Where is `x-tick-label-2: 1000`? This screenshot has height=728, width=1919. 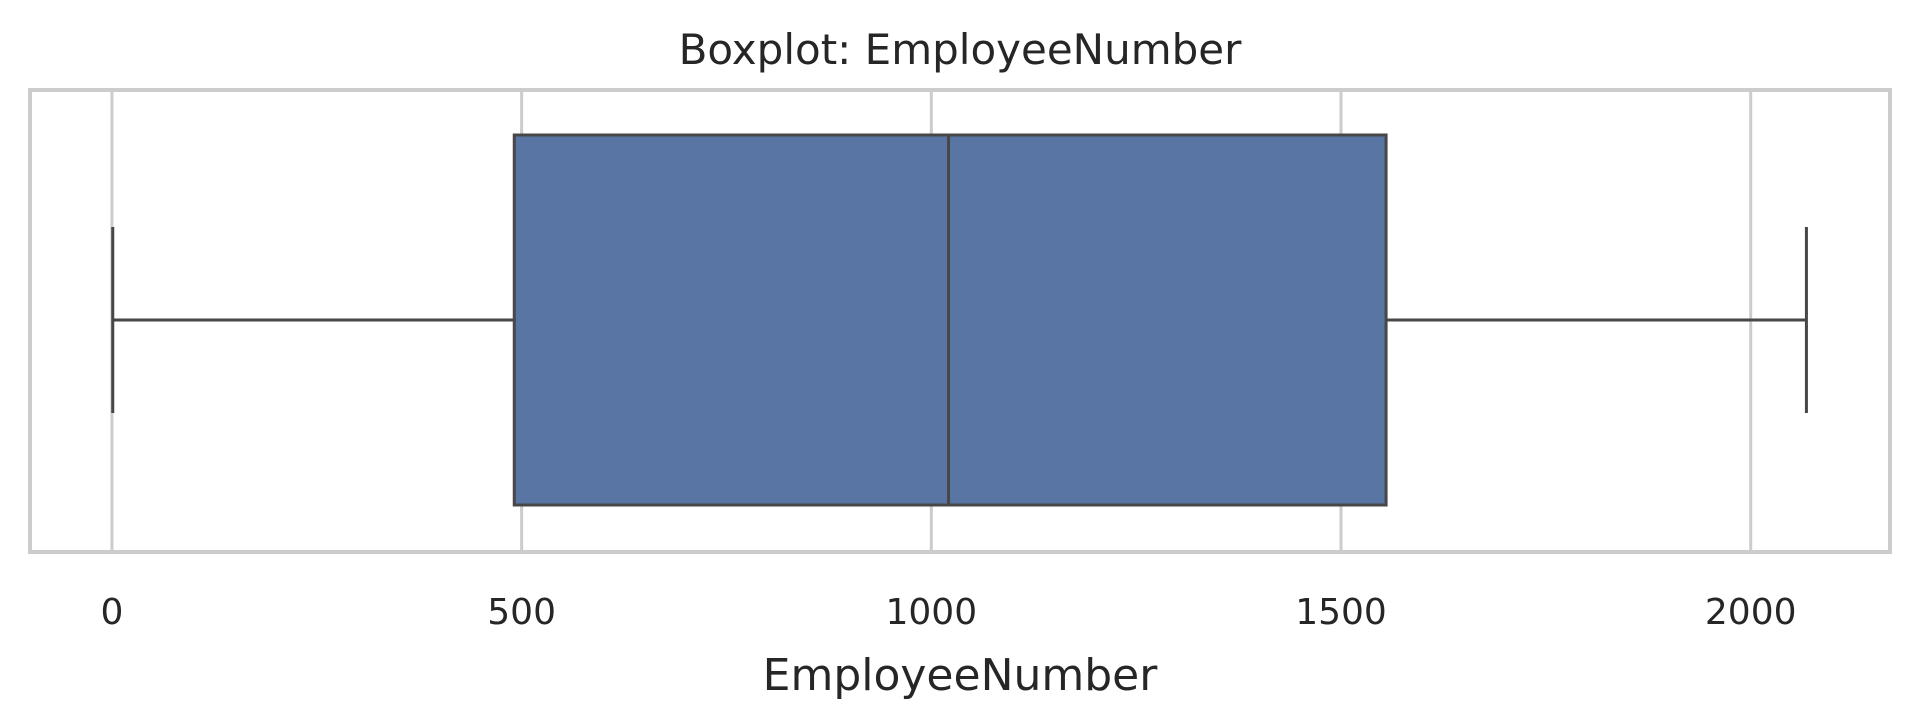 x-tick-label-2: 1000 is located at coordinates (932, 612).